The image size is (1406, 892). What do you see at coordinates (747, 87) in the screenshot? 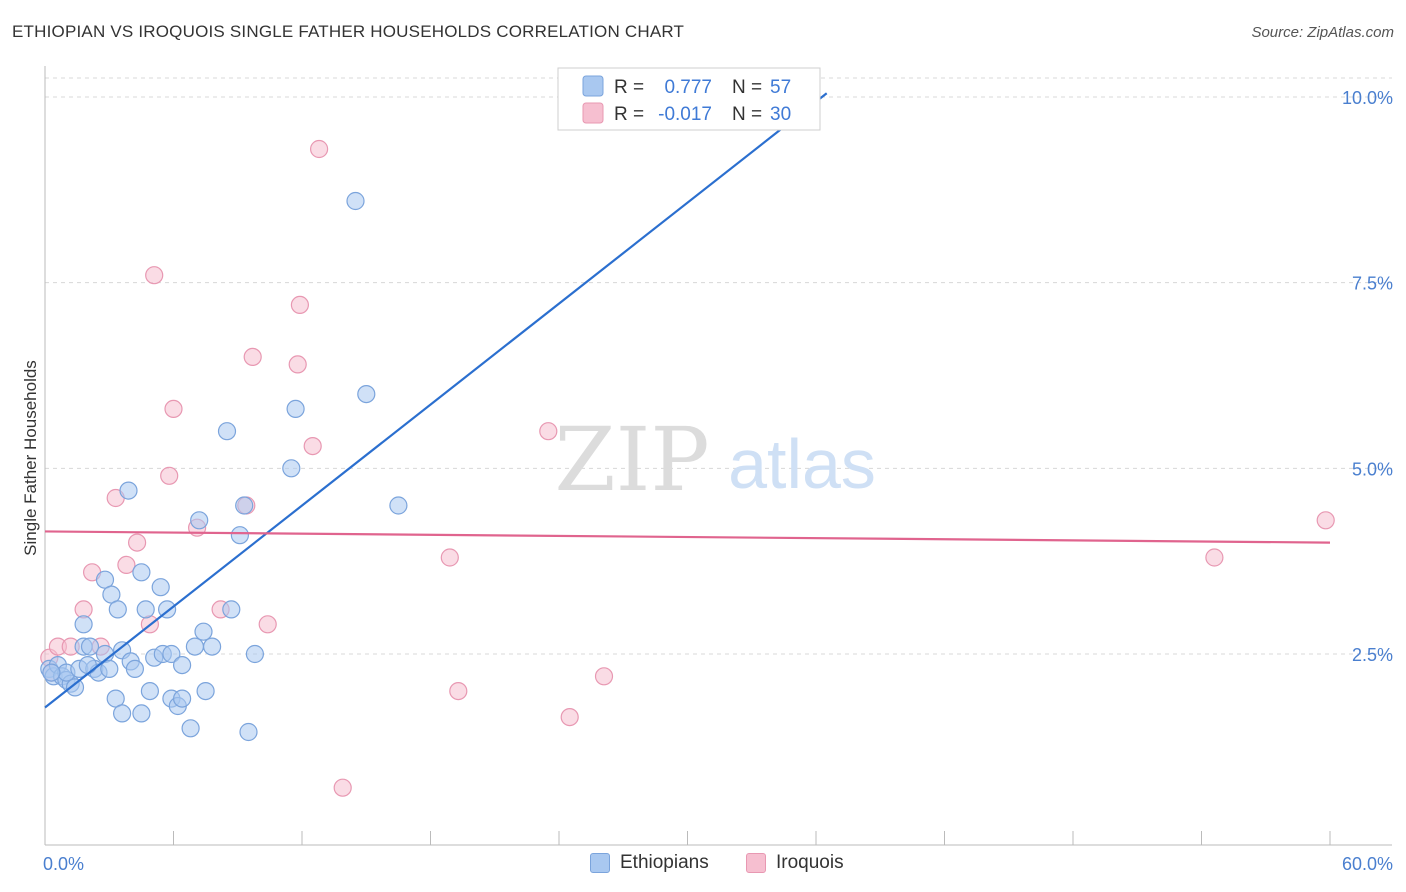
I see `legend-n-label-1: N =` at bounding box center [747, 87].